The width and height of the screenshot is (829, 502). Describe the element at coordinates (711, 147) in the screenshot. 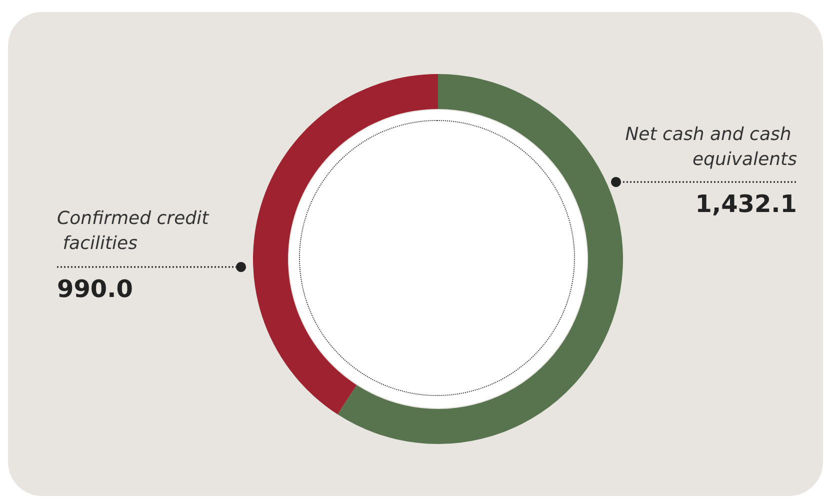

I see `slice-label: Net cash and cash equivalents` at that location.